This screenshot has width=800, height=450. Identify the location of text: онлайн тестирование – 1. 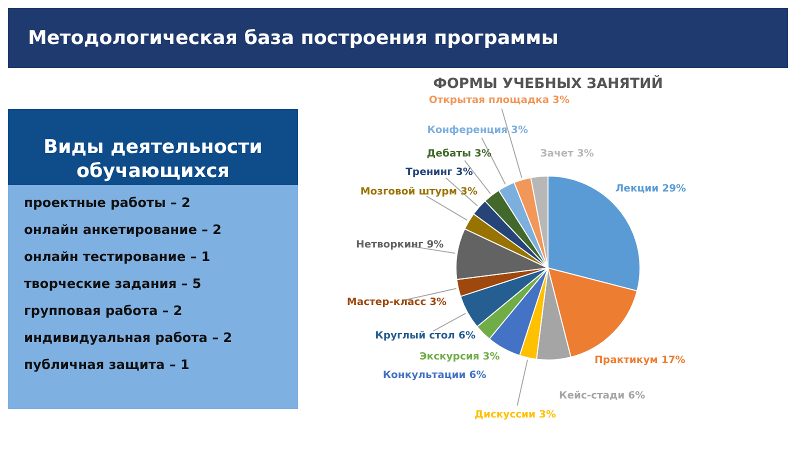
(117, 257).